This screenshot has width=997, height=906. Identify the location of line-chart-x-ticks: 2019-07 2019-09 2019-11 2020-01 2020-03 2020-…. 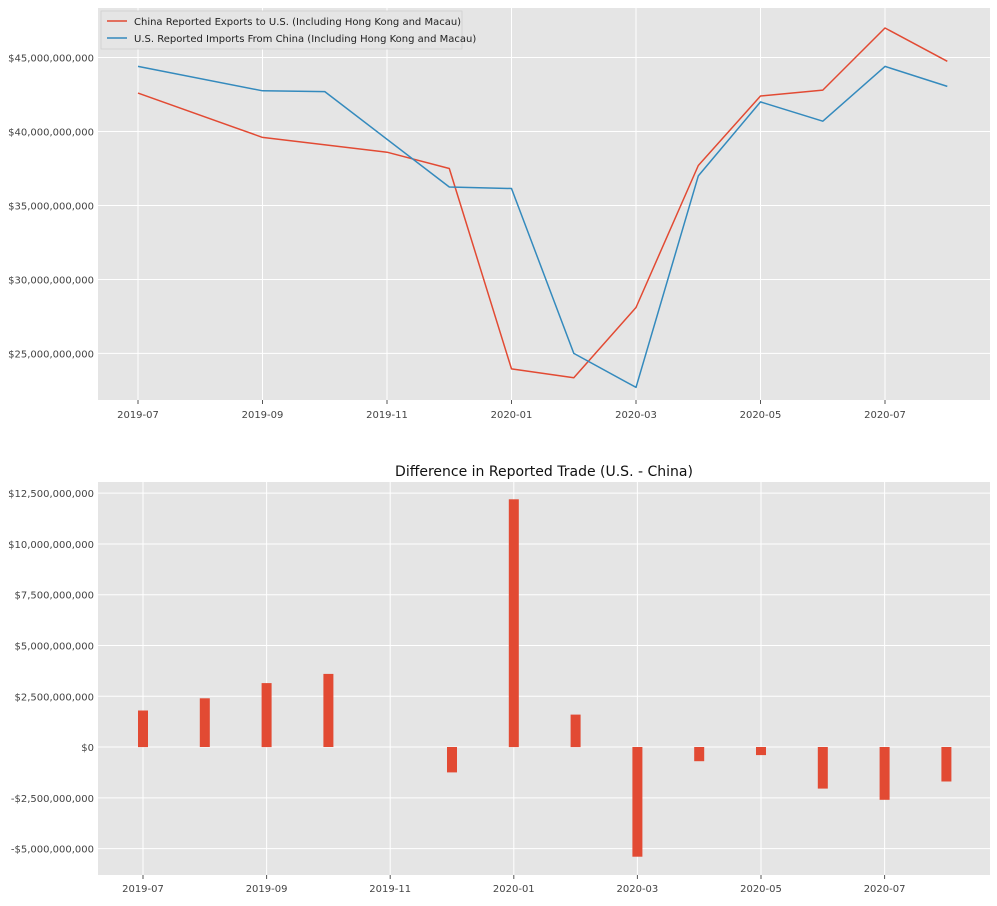
(511, 410).